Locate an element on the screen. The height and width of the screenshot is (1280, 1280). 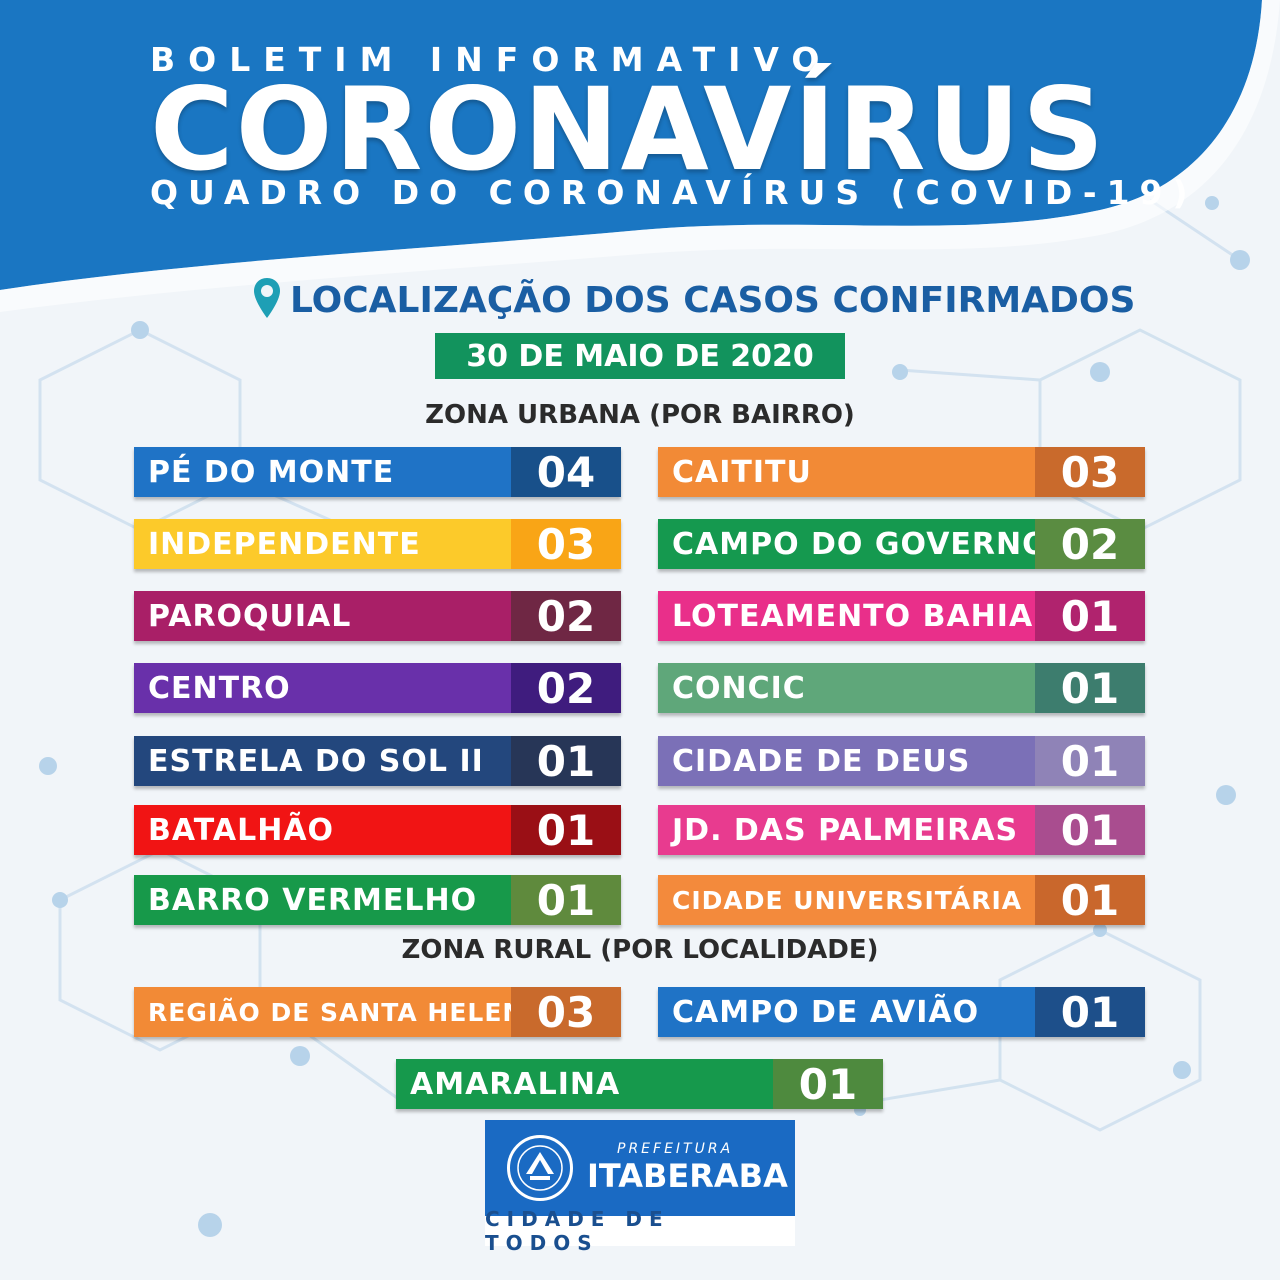
case-row: CAMPO DE AVIÃO 01 is located at coordinates (901, 1012).